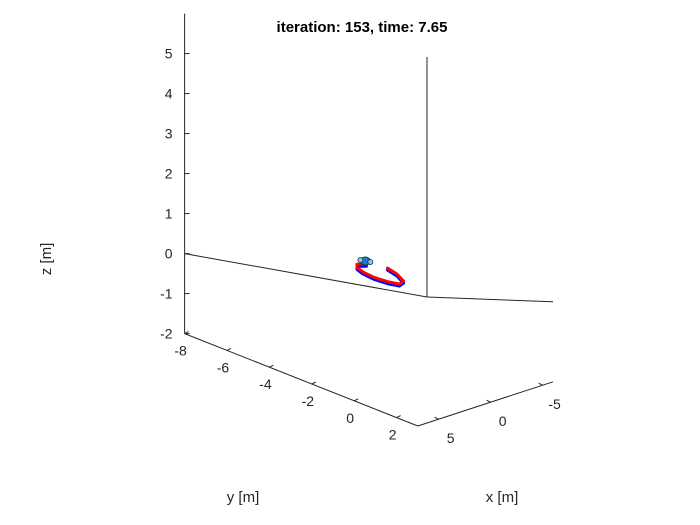  Describe the element at coordinates (169, 94) in the screenshot. I see `z-tick-label: 4` at that location.